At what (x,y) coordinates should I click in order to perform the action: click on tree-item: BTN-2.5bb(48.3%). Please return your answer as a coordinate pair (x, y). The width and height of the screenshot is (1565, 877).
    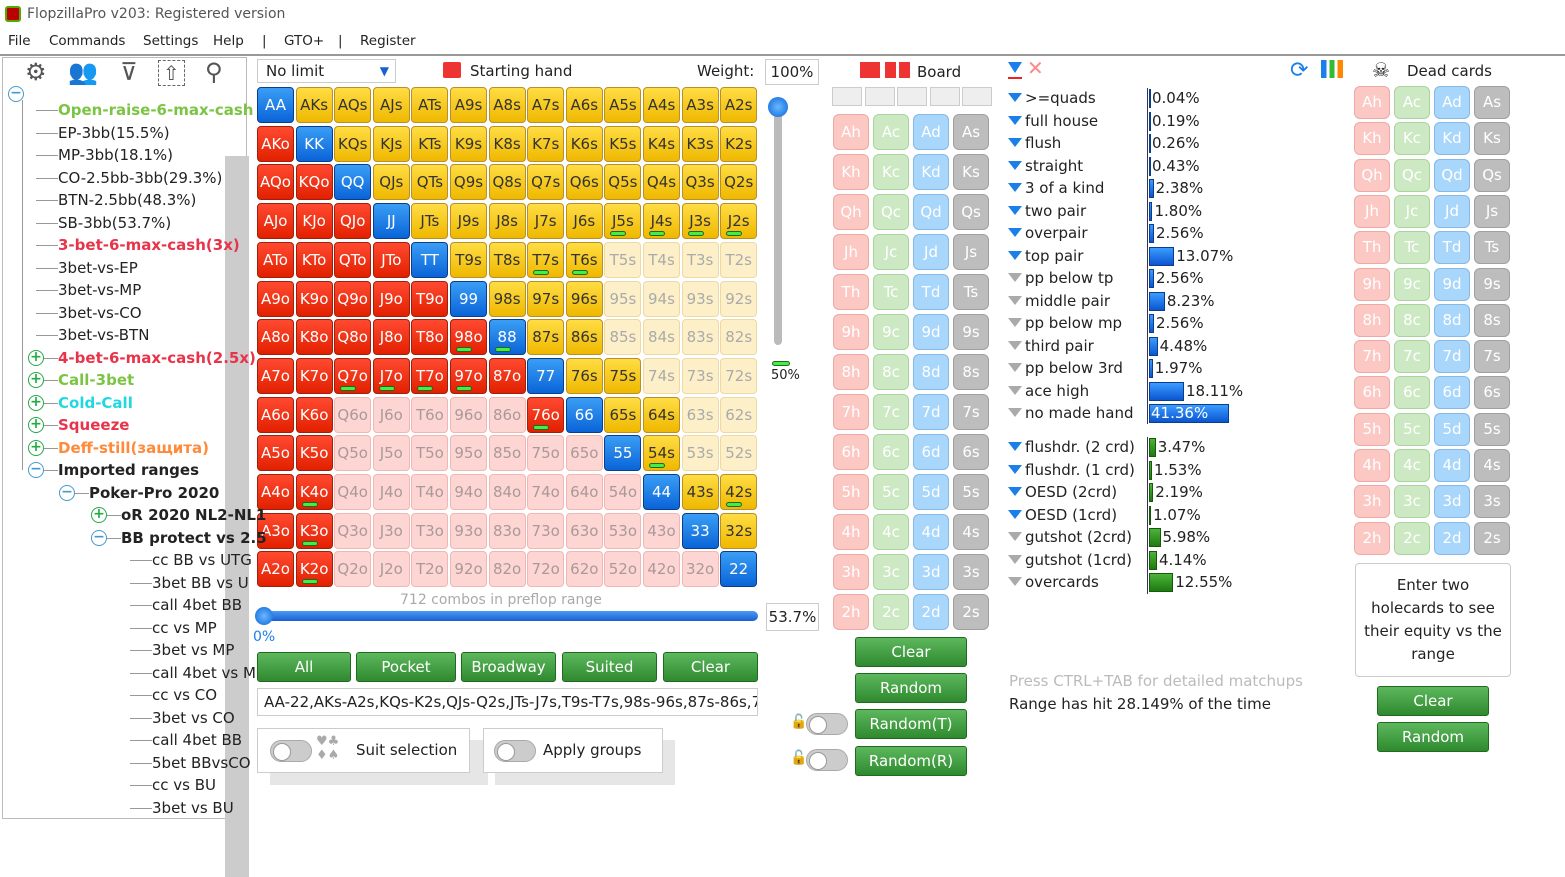
    Looking at the image, I should click on (127, 200).